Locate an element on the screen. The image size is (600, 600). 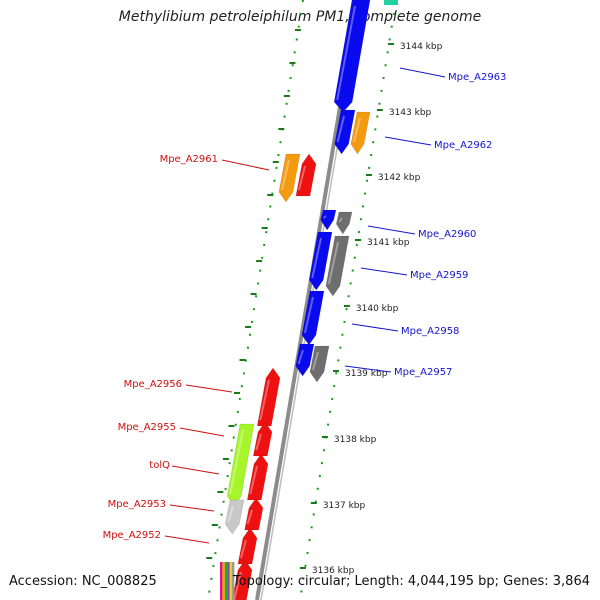
gene-label-reverse: Mpe_A2963 is located at coordinates (477, 77).